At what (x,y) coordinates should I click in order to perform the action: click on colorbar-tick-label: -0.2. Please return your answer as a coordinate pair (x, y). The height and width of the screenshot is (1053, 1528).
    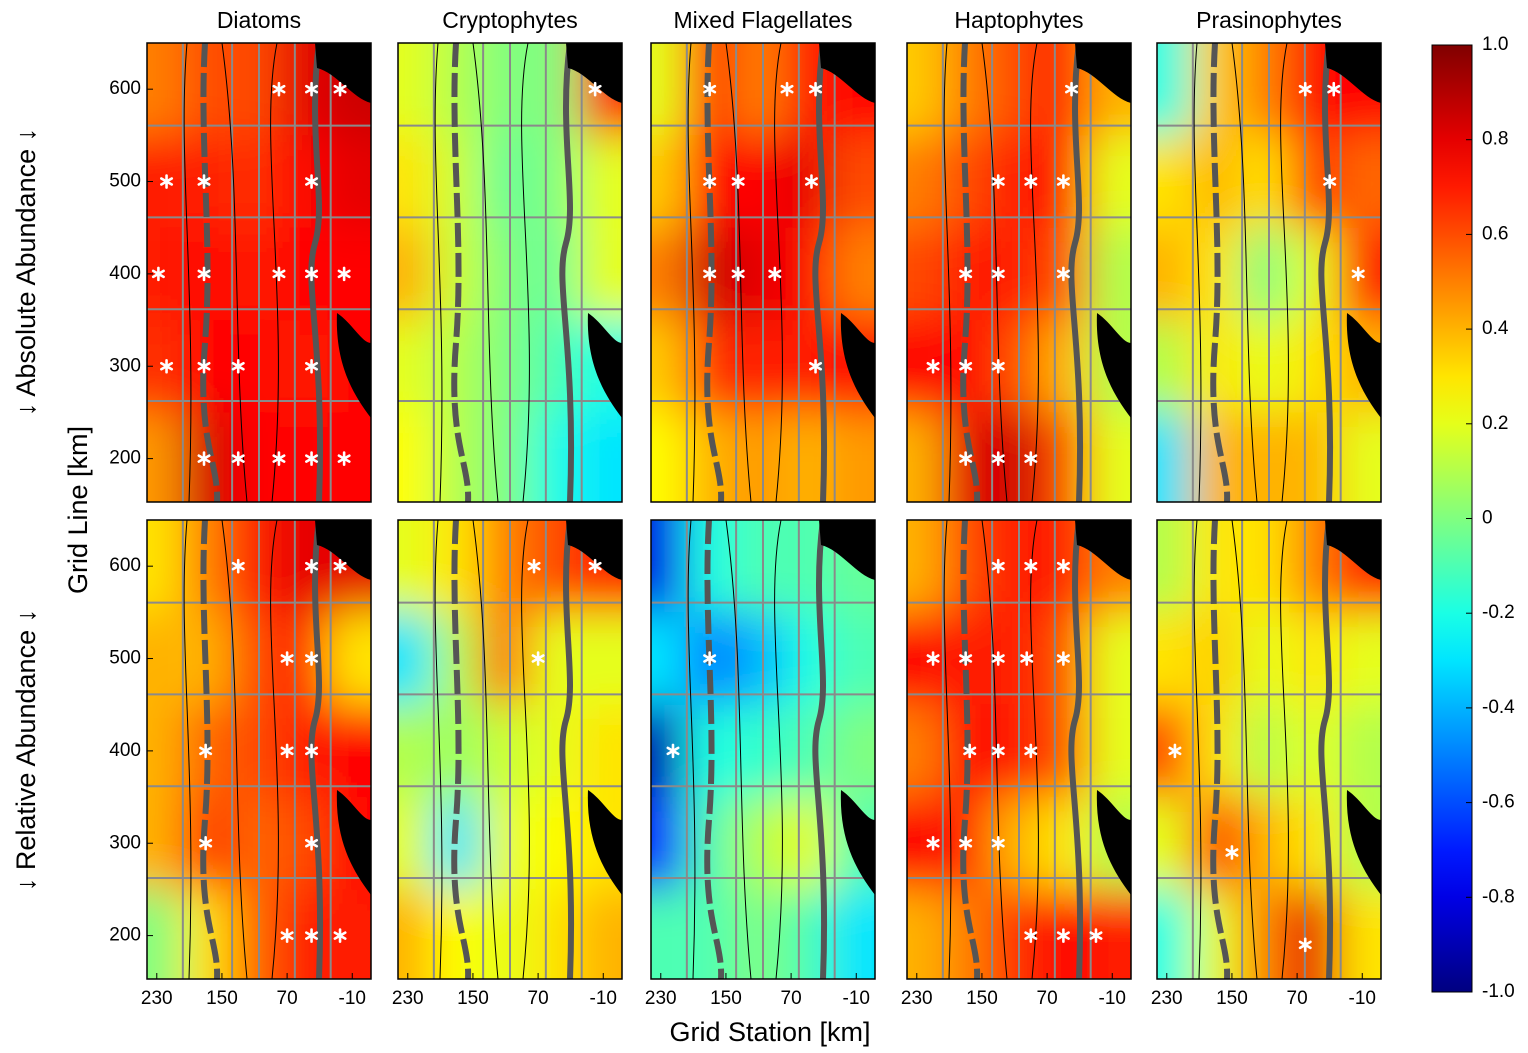
    Looking at the image, I should click on (1498, 612).